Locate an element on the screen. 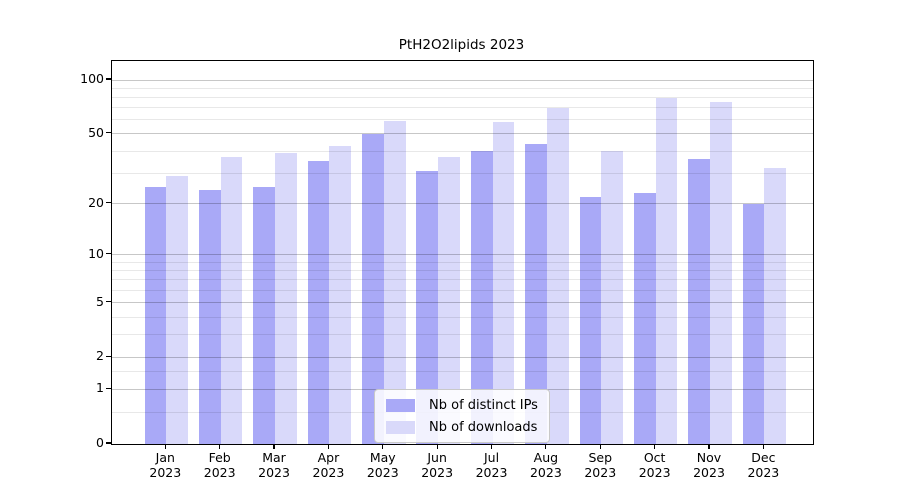 Image resolution: width=900 pixels, height=500 pixels. bar-distinct-ips-oct is located at coordinates (644, 318).